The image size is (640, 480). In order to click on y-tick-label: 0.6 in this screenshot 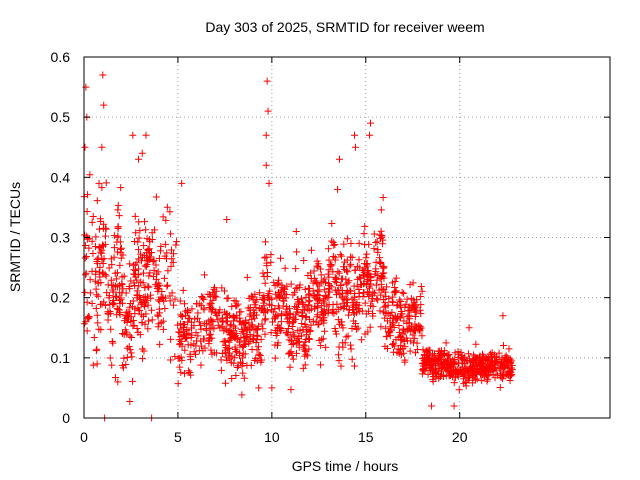, I will do `click(61, 57)`.